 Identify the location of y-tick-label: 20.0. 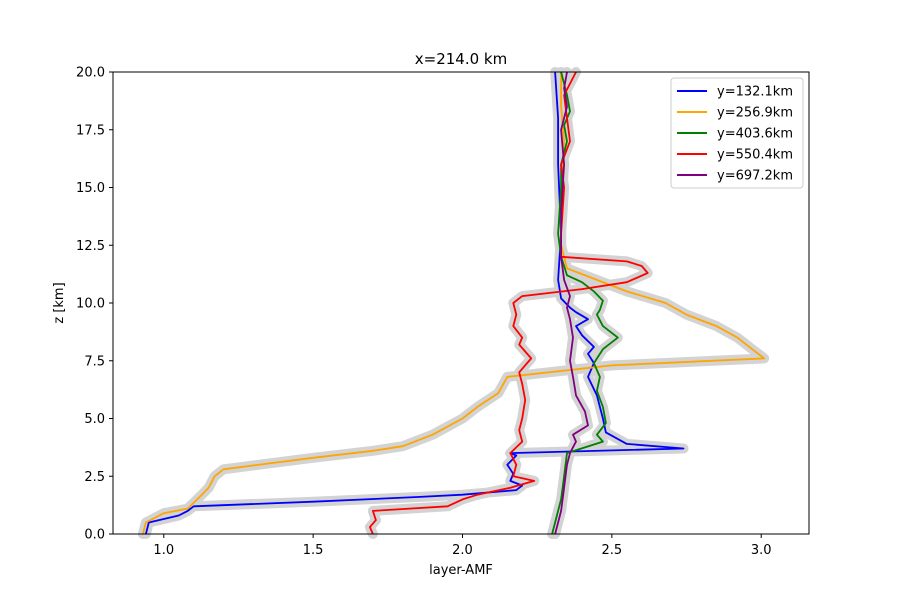
(90, 73).